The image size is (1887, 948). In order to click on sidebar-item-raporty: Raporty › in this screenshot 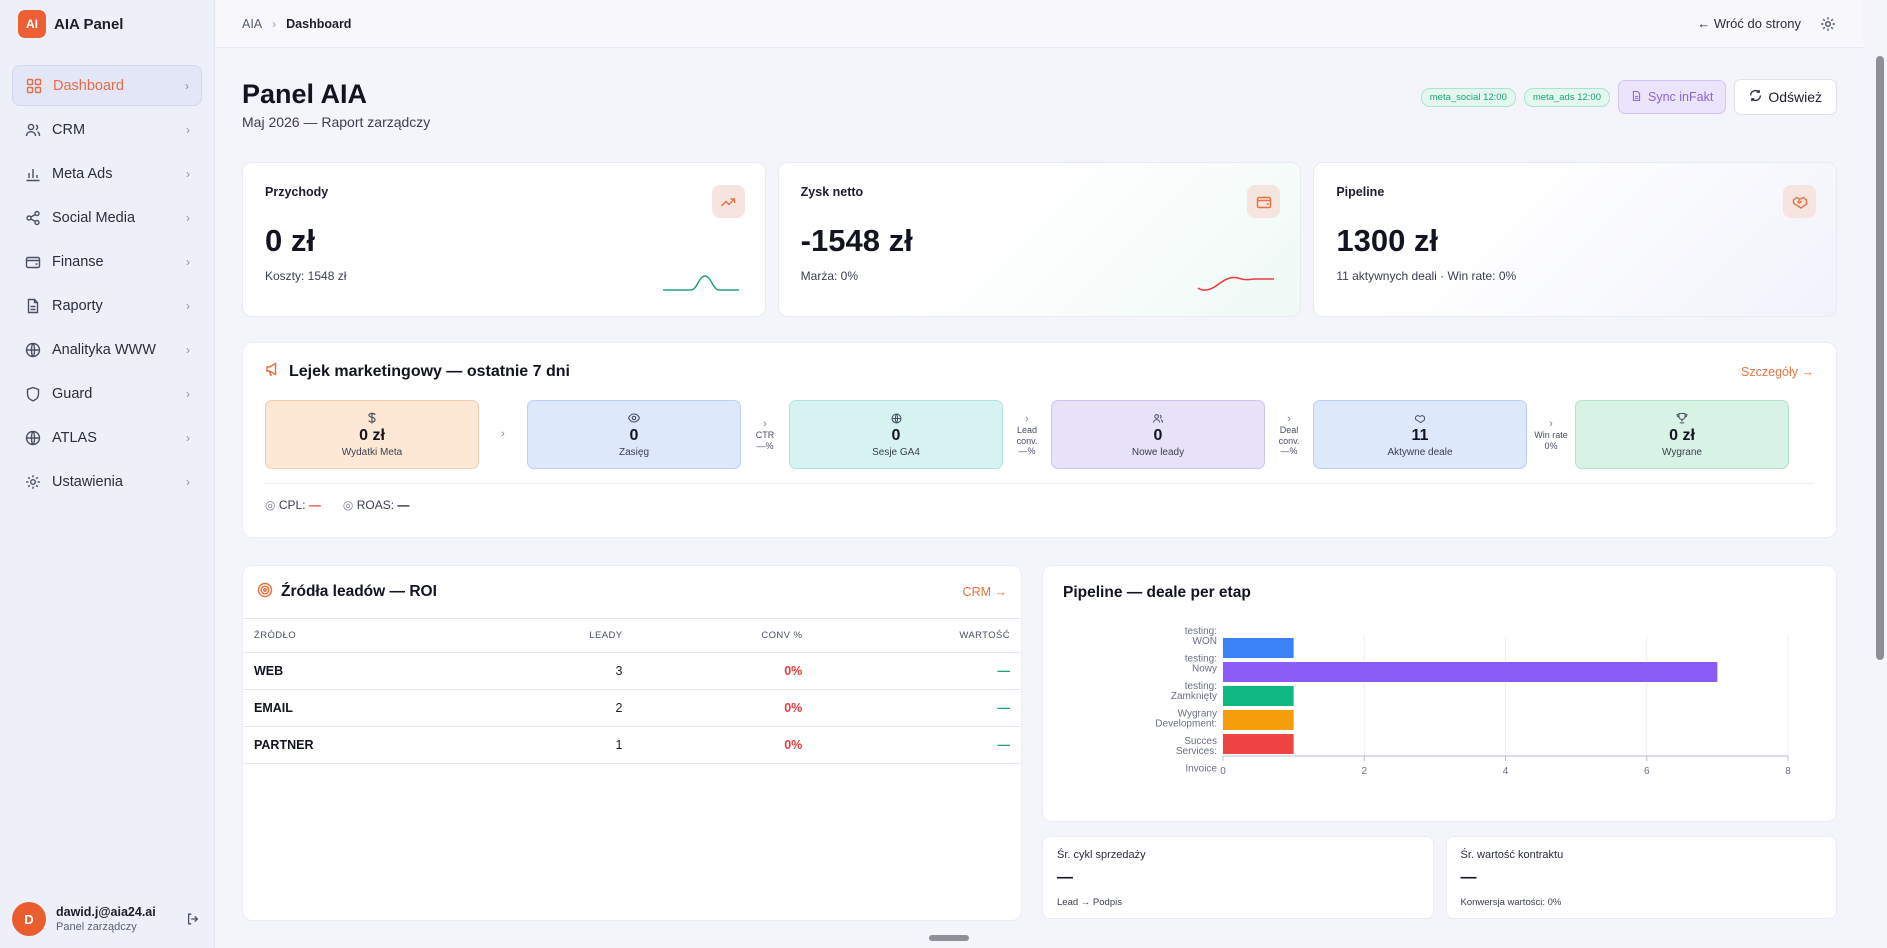, I will do `click(107, 305)`.